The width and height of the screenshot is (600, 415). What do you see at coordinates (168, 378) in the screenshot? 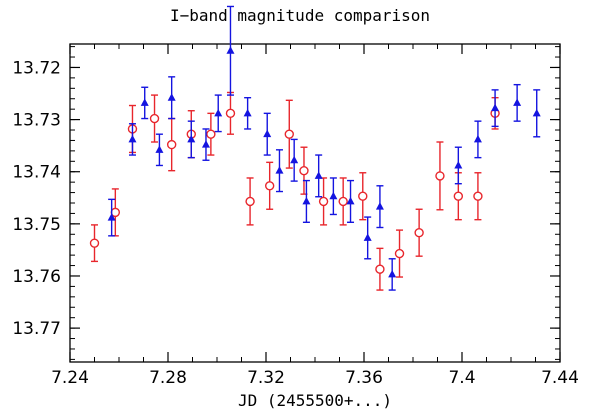
I see `x-tick-label: 7.28` at bounding box center [168, 378].